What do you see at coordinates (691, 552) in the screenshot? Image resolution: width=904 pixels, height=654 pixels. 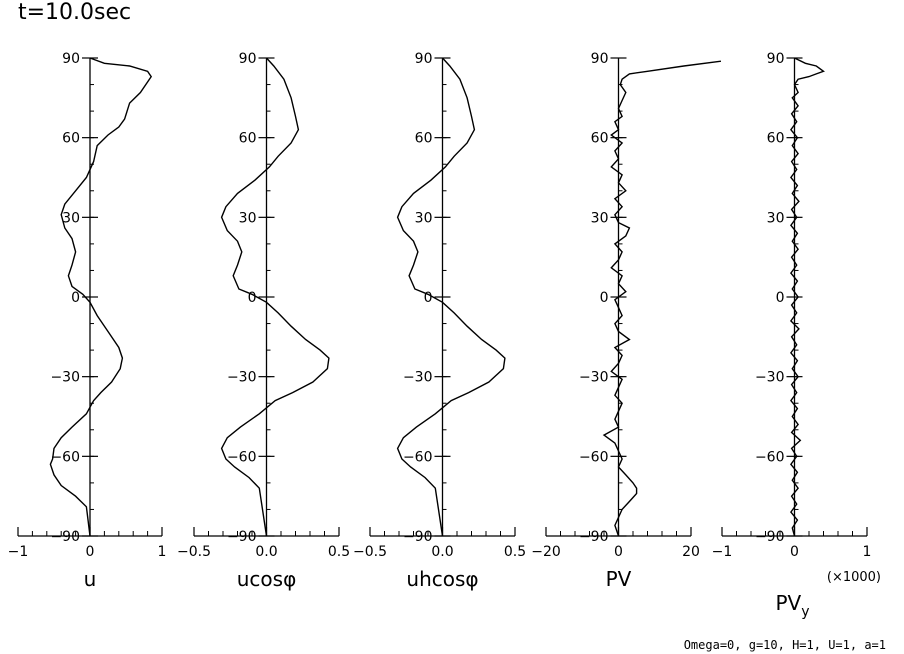 I see `x-tick-label: 20` at bounding box center [691, 552].